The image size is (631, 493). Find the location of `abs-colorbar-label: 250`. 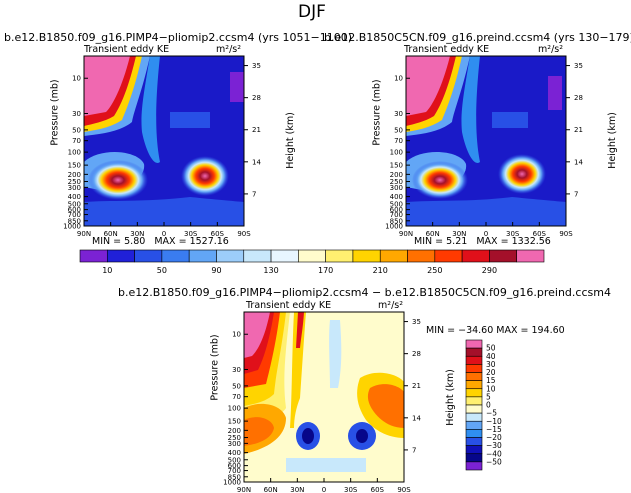

abs-colorbar-label: 250 is located at coordinates (434, 270).